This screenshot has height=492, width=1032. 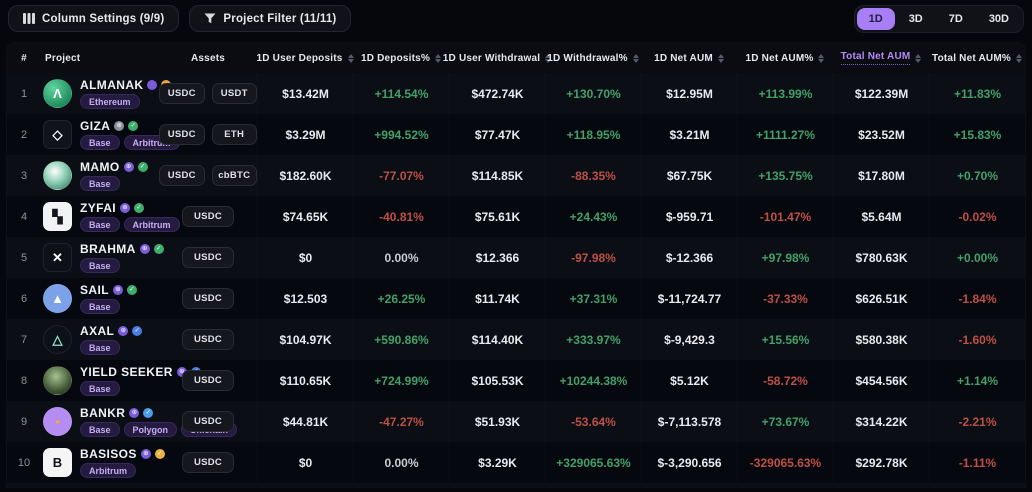 What do you see at coordinates (881, 175) in the screenshot?
I see `total-net-aum-cell: $17.80M` at bounding box center [881, 175].